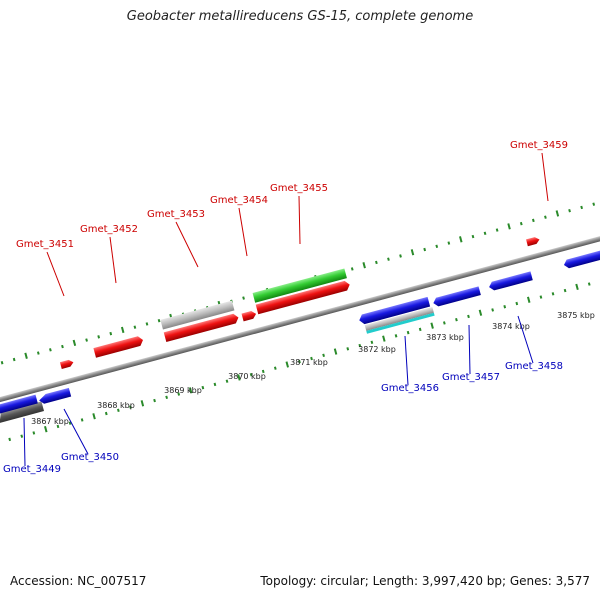  Describe the element at coordinates (78, 581) in the screenshot. I see `accession-label: Accession: NC_007517` at that location.